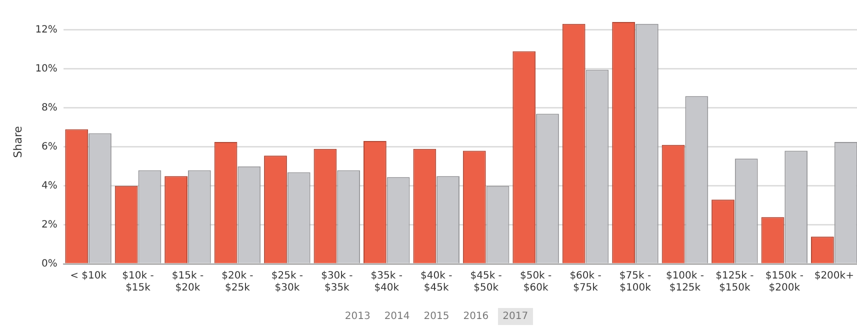  Describe the element at coordinates (50, 225) in the screenshot. I see `y-tick-label: 2%` at that location.